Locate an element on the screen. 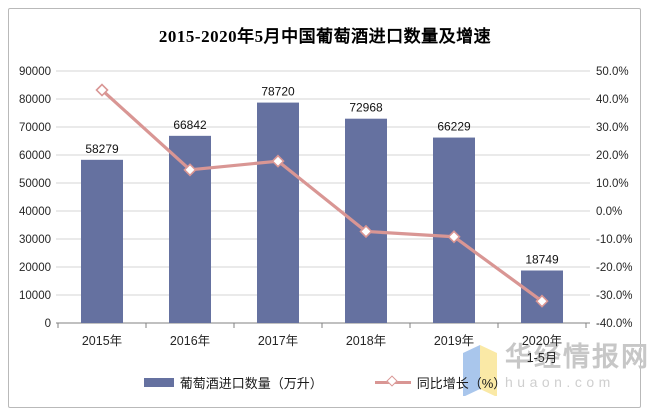 The width and height of the screenshot is (650, 416). bar-value-label: 66842 is located at coordinates (190, 125).